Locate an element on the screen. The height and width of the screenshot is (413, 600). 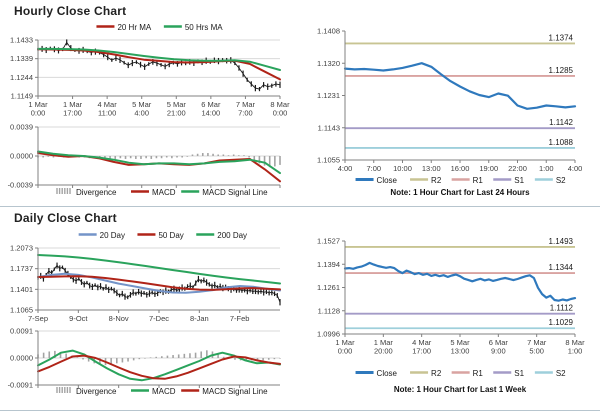
y-tick-label: 1.1143 is located at coordinates (329, 127).